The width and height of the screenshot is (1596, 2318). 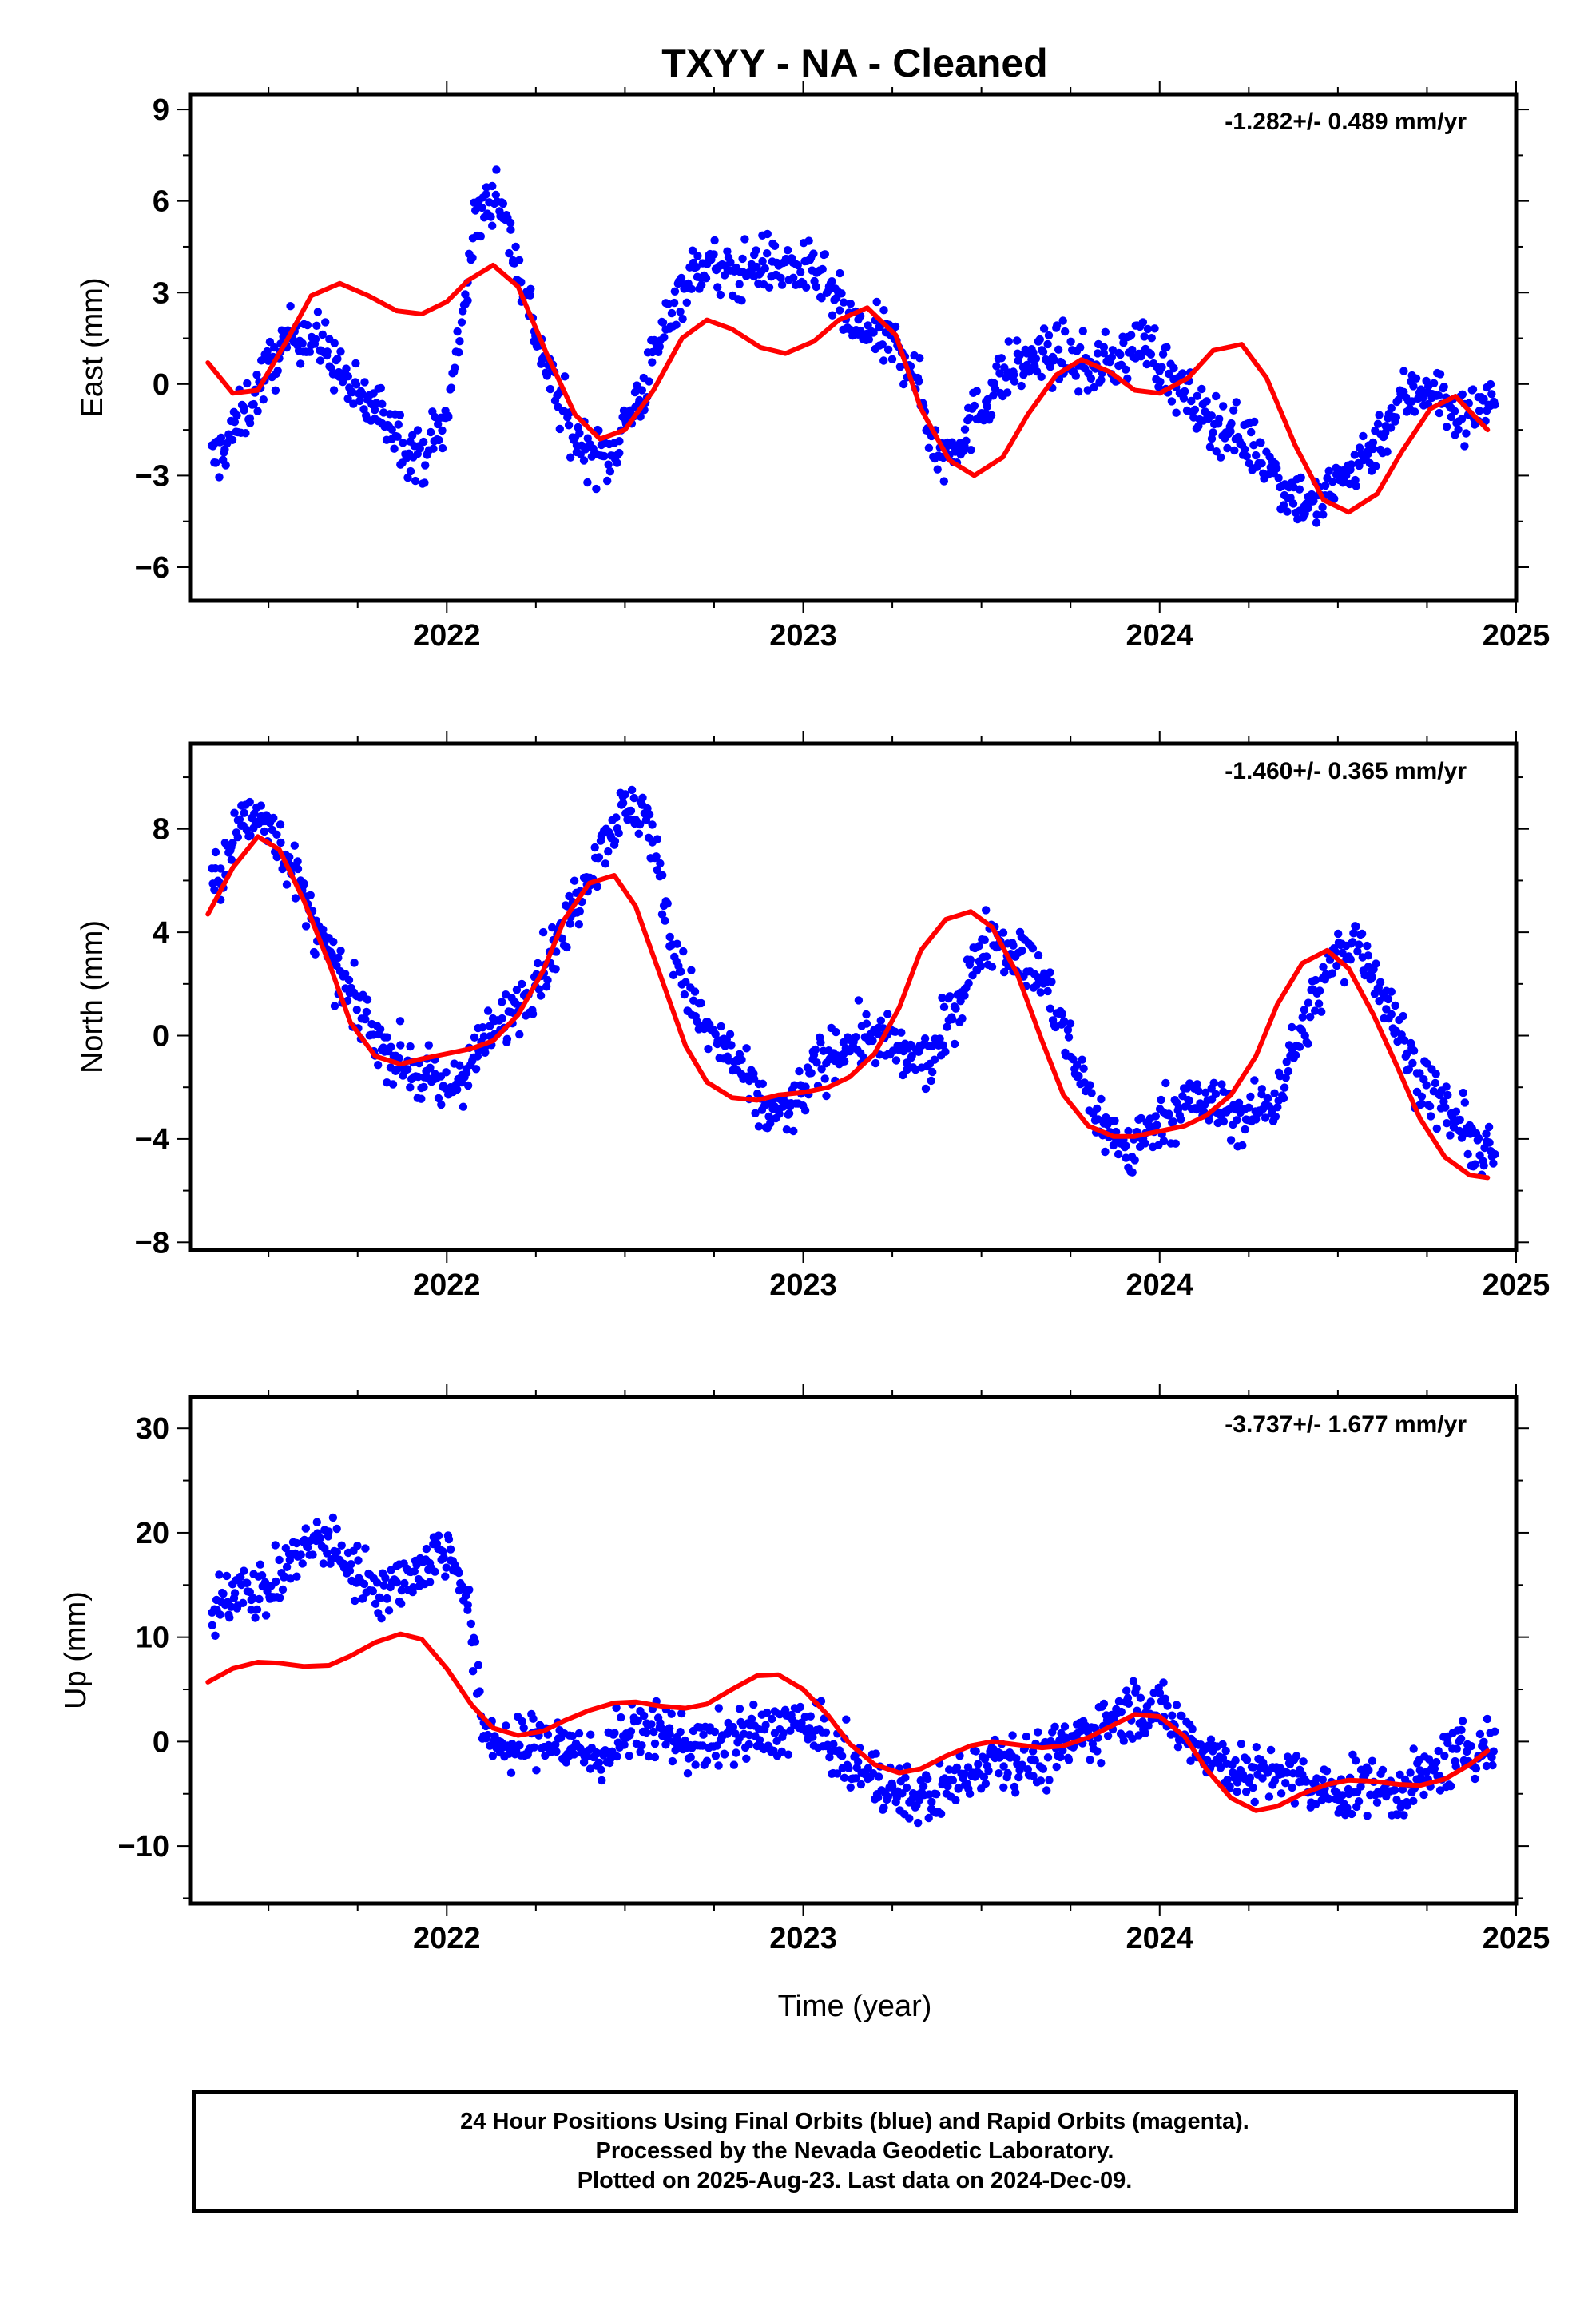 I want to click on x-tick-label: 2025, so click(x=1516, y=636).